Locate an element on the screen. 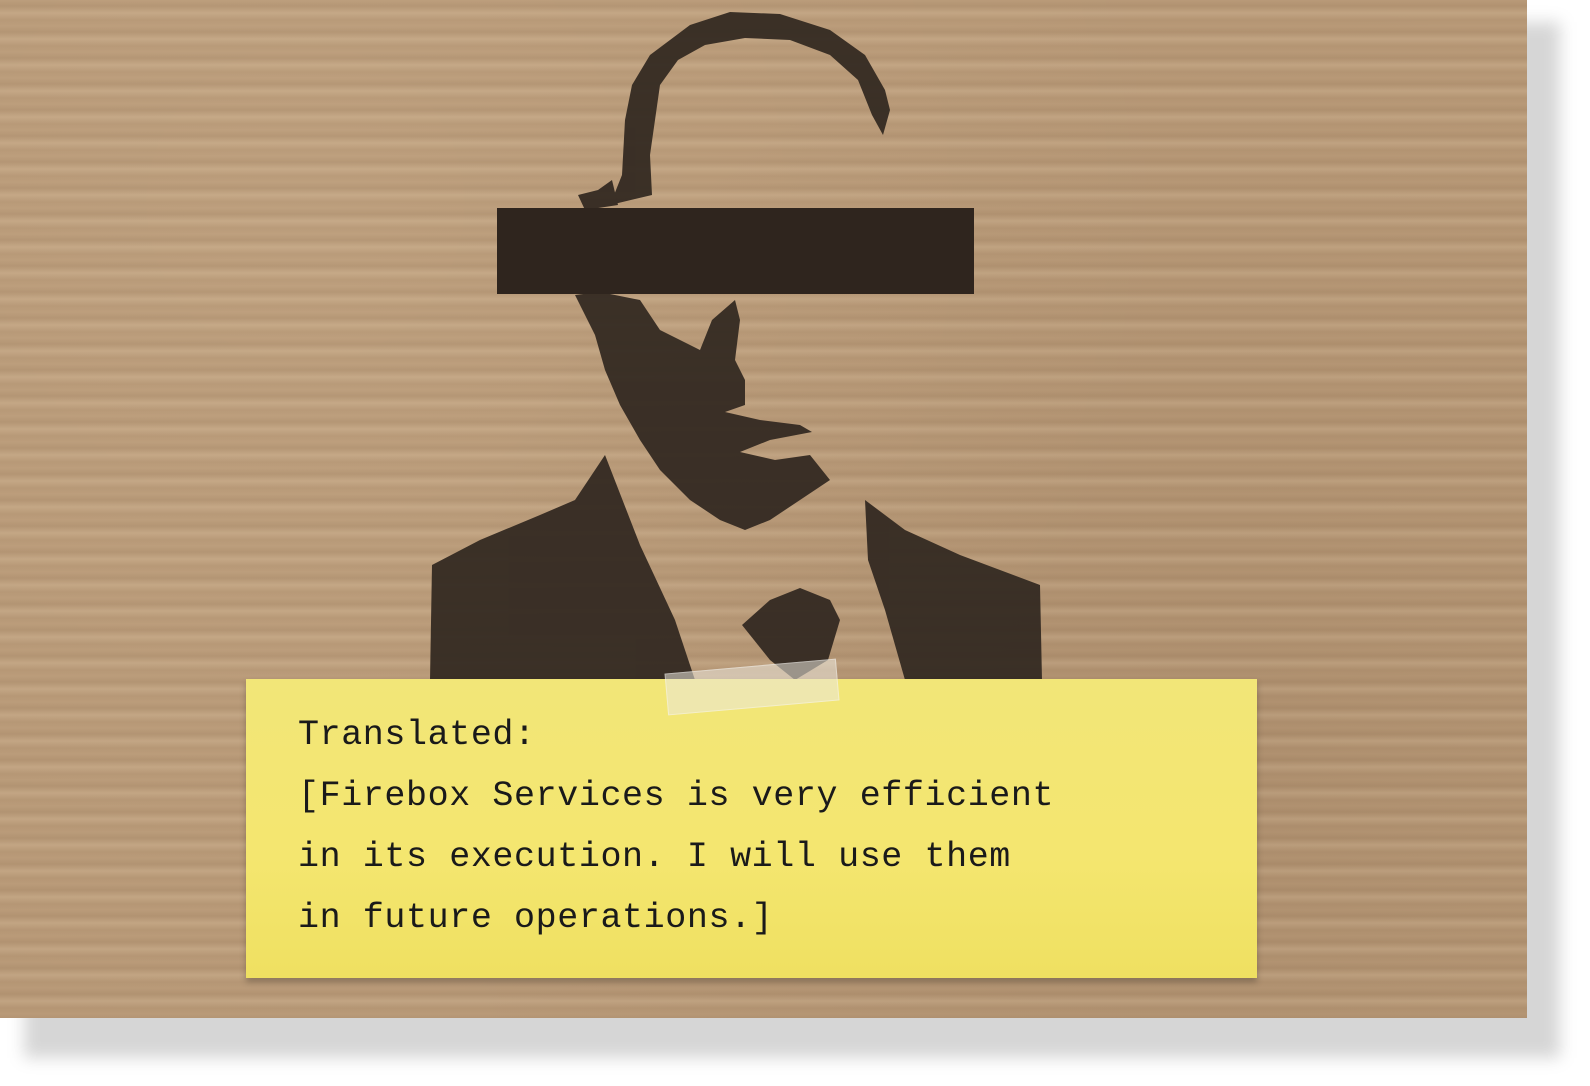 This screenshot has height=1086, width=1590. jacket-left-shape is located at coordinates (562, 567).